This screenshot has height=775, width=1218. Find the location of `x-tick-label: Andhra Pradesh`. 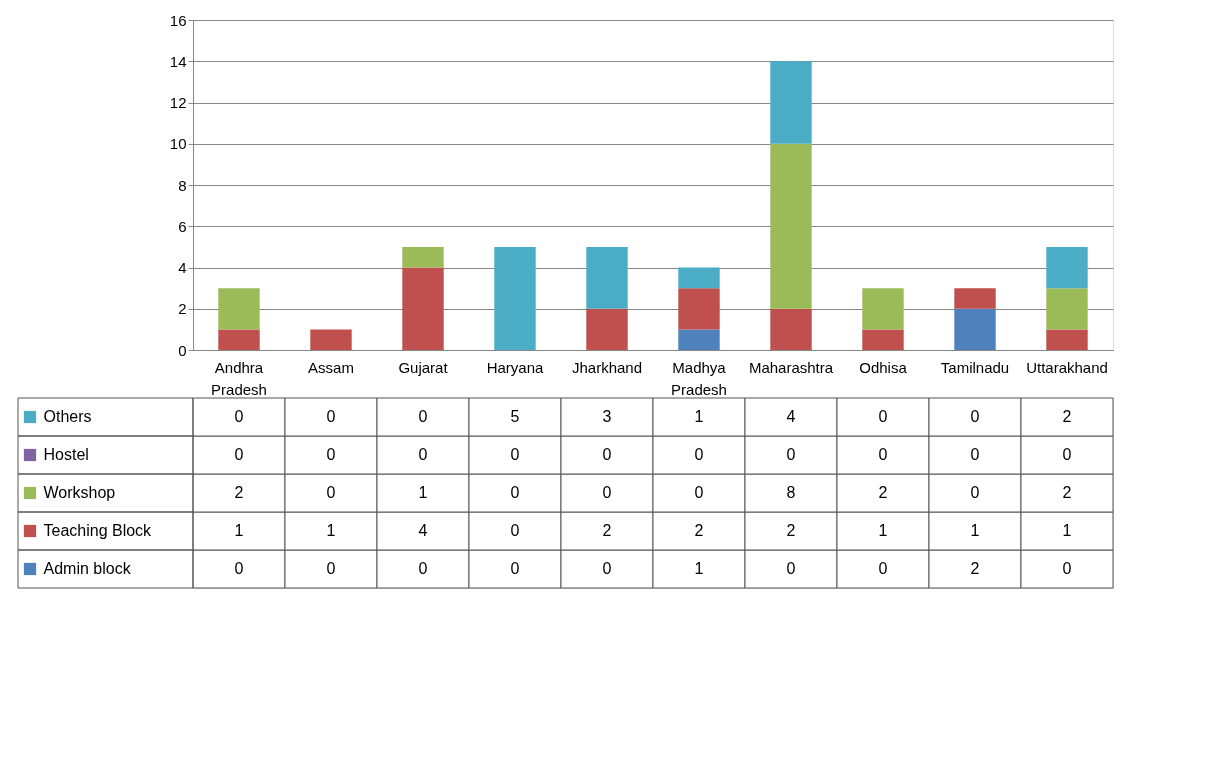

x-tick-label: Andhra Pradesh is located at coordinates (239, 378).